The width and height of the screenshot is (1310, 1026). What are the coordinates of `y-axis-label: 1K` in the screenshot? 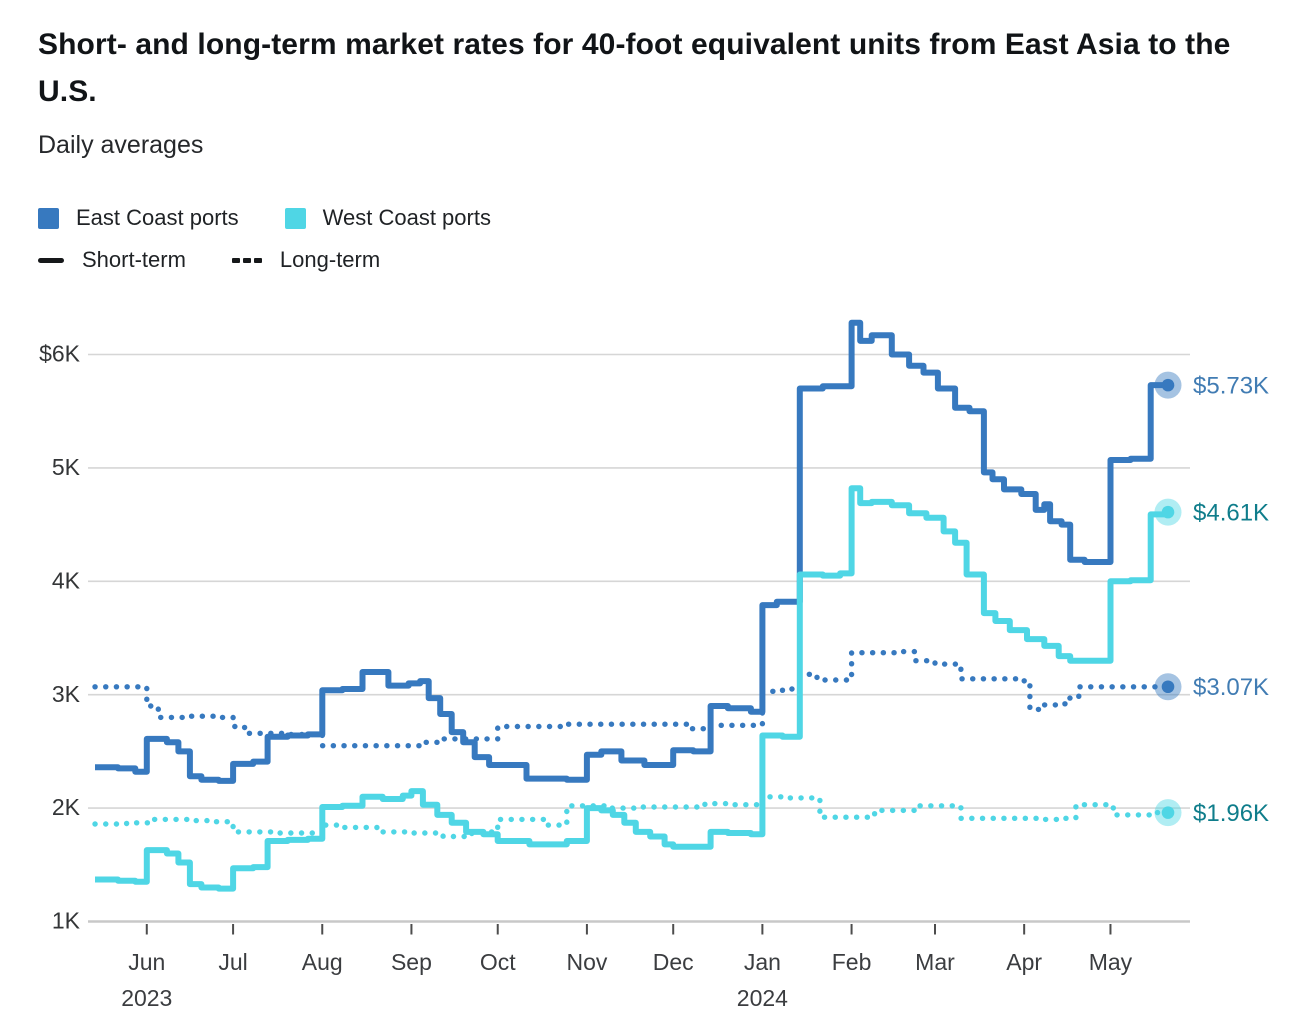 It's located at (66, 921).